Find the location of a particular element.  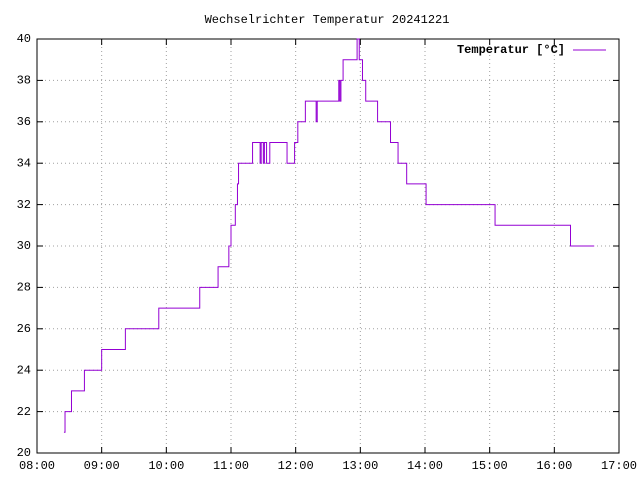

x-tick-label: 11:00 is located at coordinates (231, 466).